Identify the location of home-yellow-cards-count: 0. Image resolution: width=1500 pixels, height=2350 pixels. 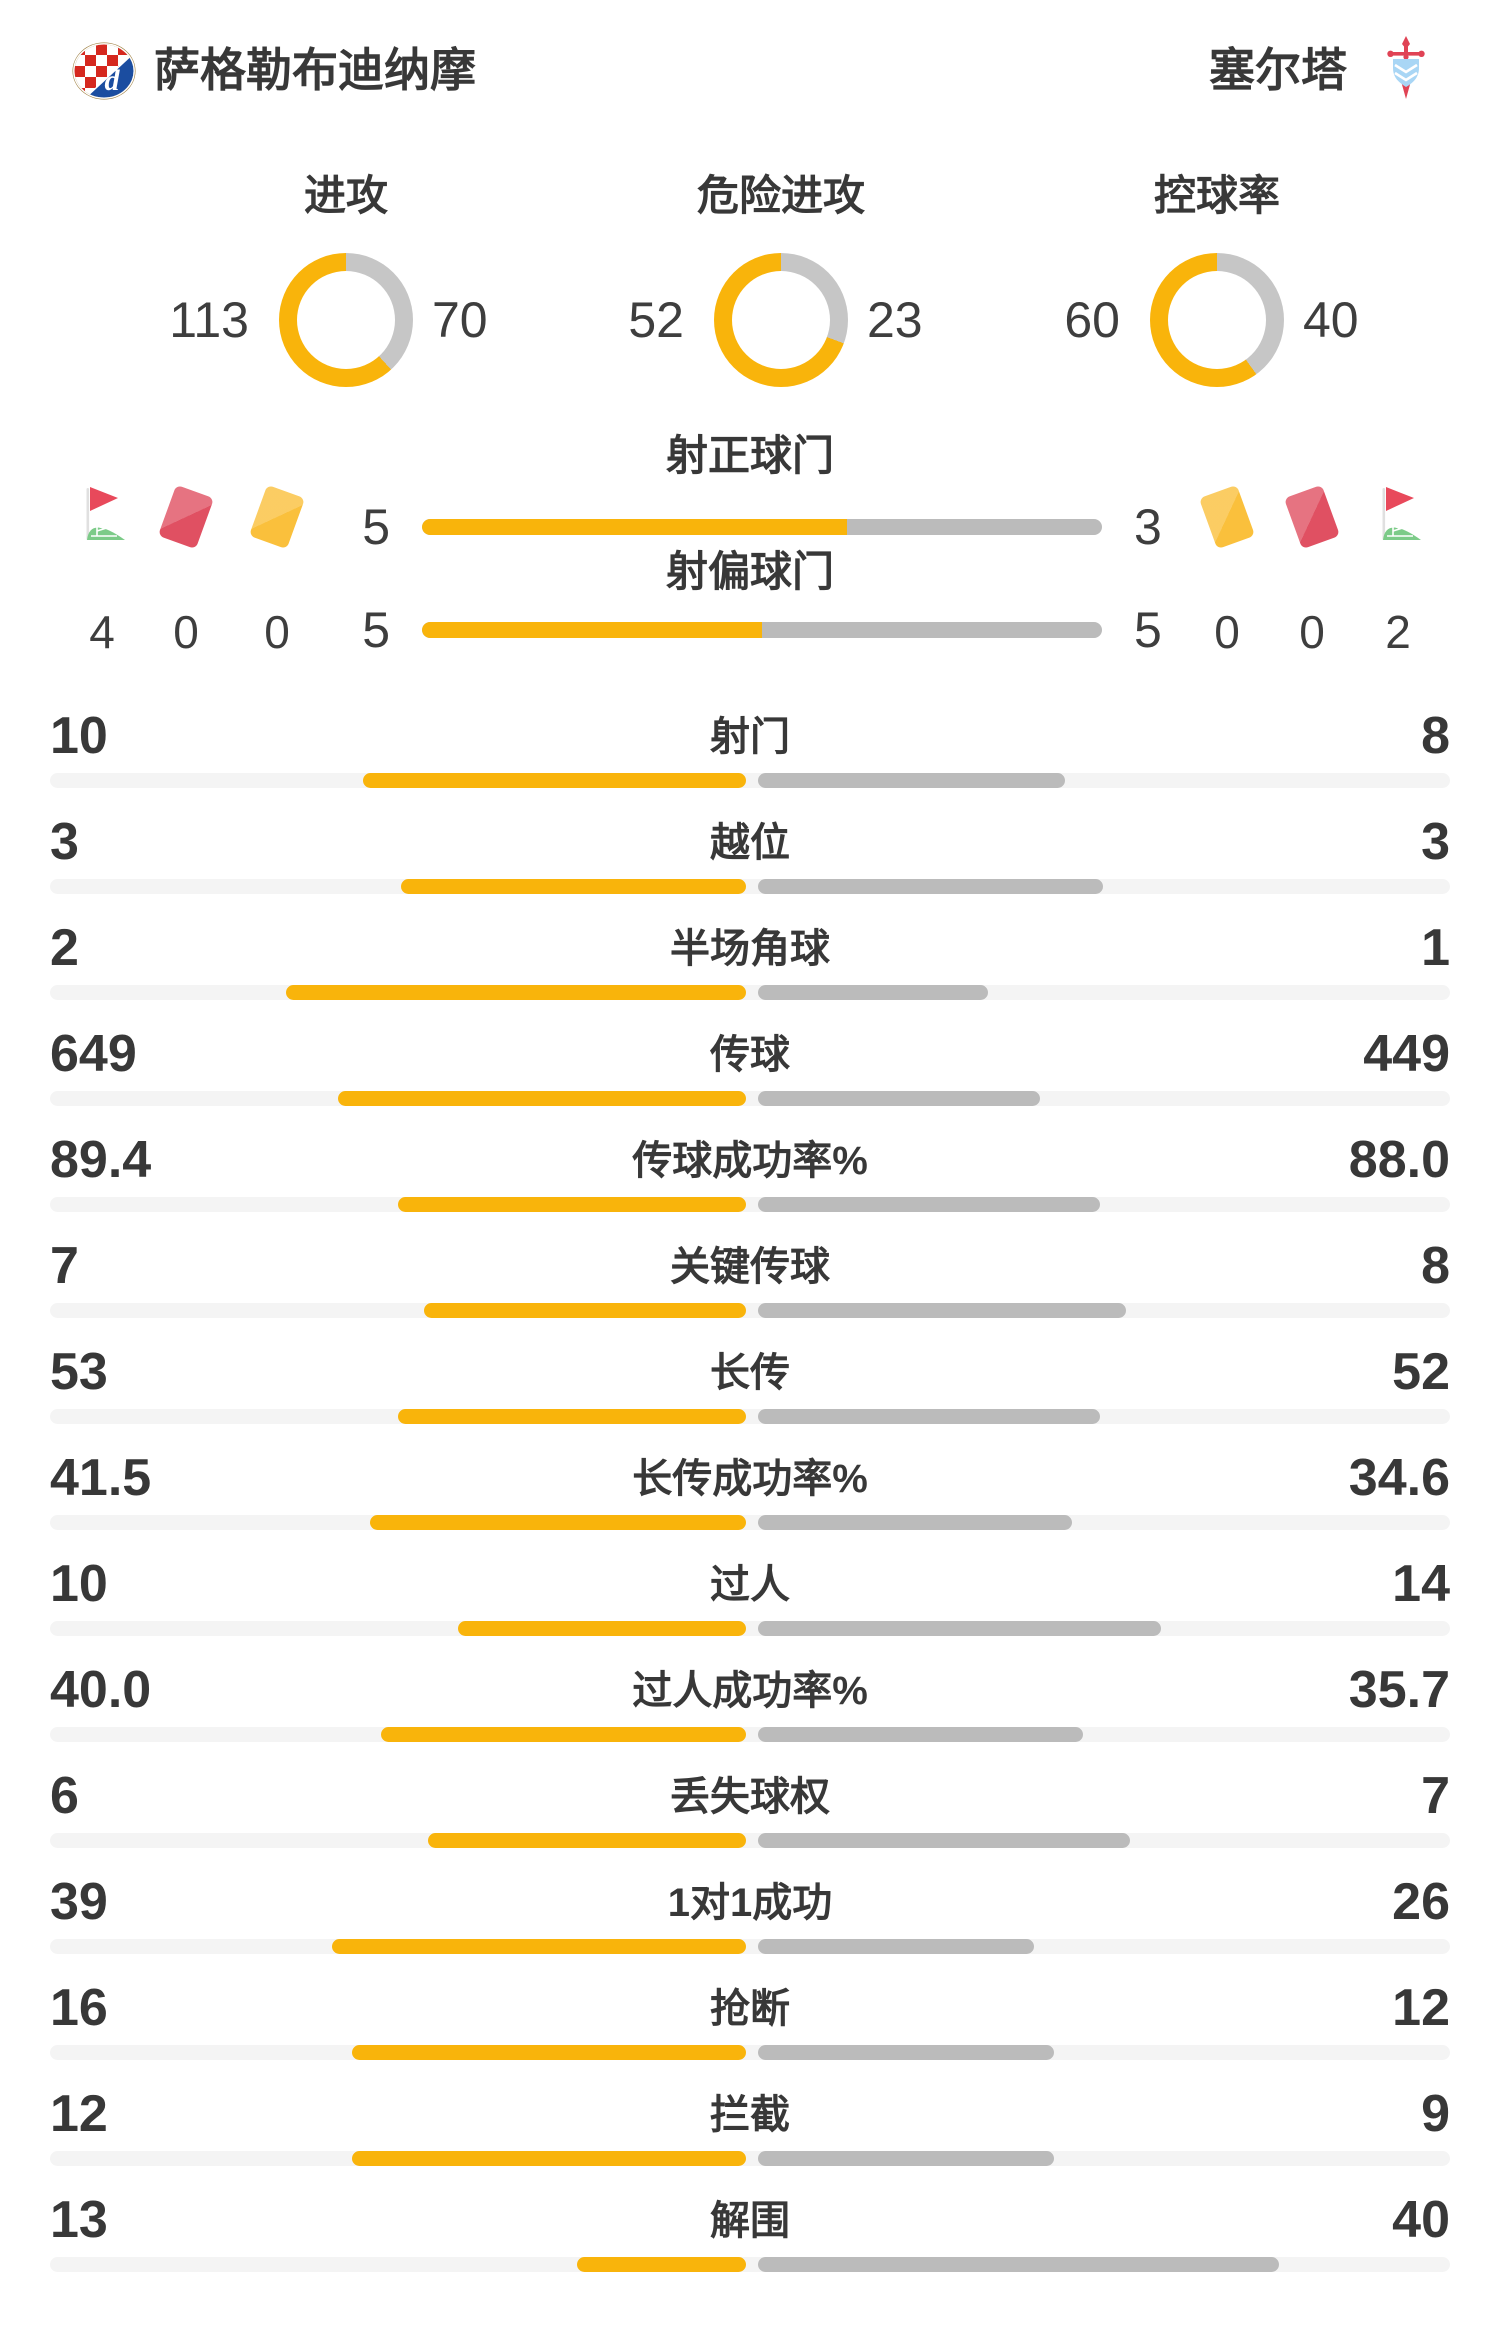
(277, 632).